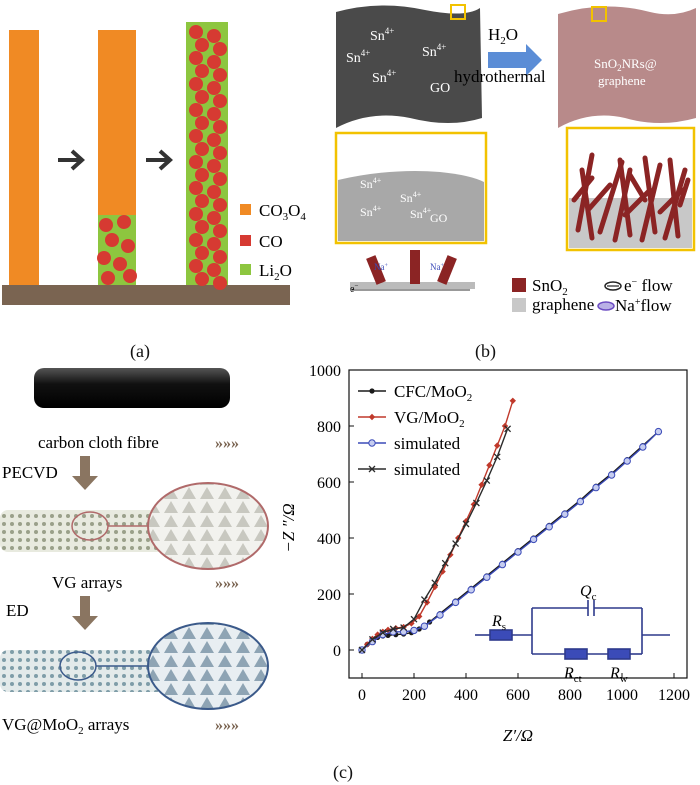 The image size is (700, 785). Describe the element at coordinates (503, 36) in the screenshot. I see `h2o-label: H2O` at that location.